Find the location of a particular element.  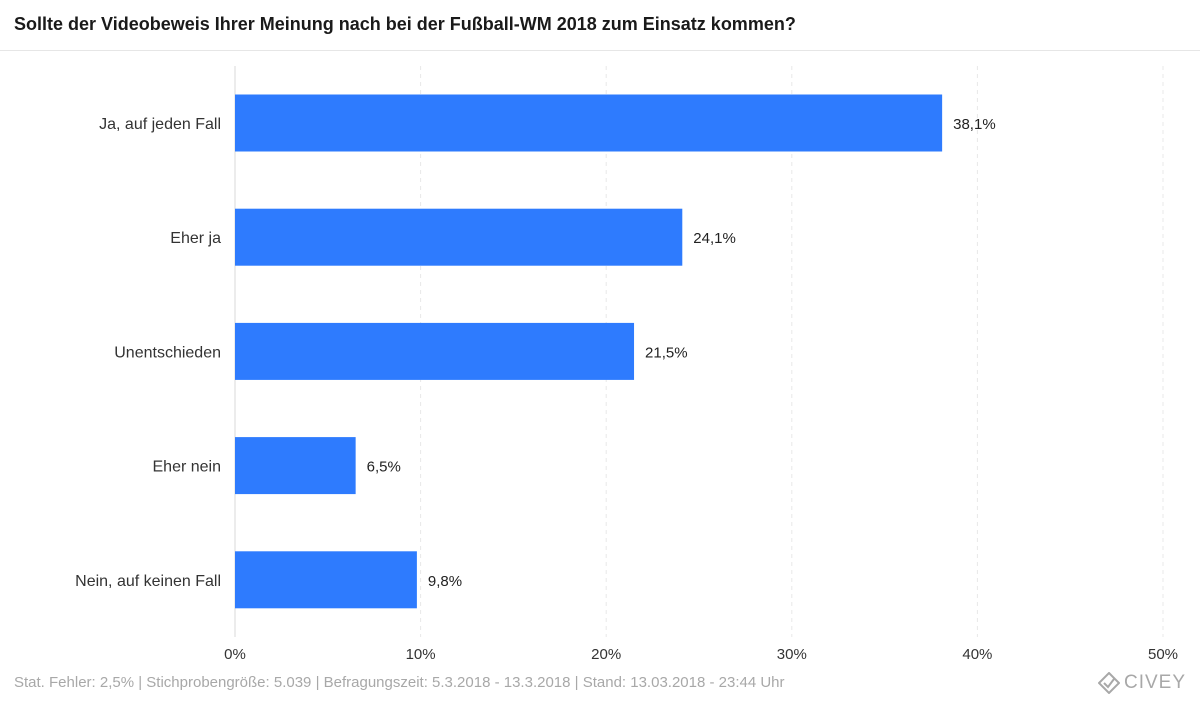

x-tick-label: 50% is located at coordinates (1163, 654).